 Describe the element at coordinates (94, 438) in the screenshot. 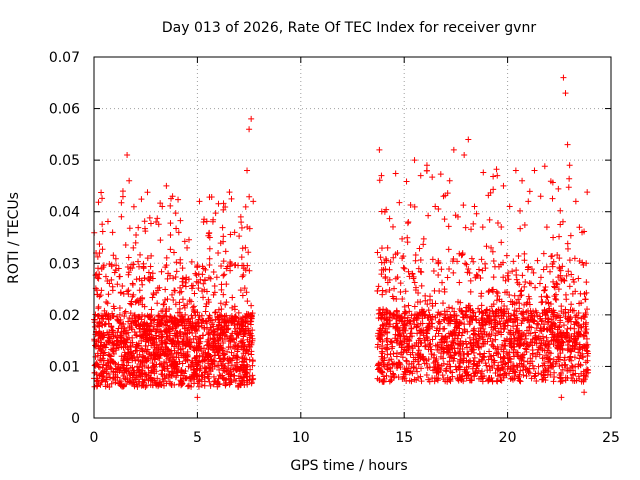

I see `x-tick-label: 0` at that location.